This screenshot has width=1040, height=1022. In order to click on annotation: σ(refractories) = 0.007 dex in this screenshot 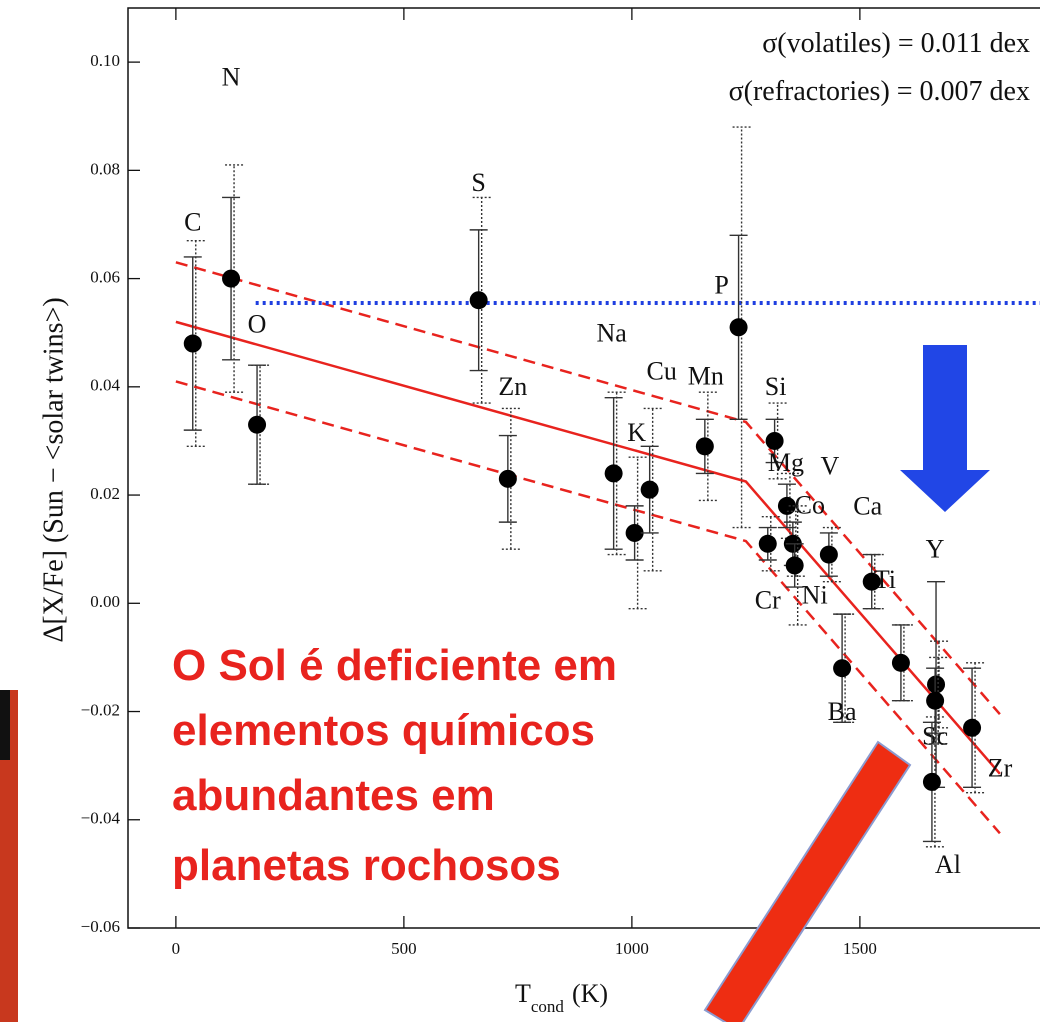, I will do `click(879, 91)`.